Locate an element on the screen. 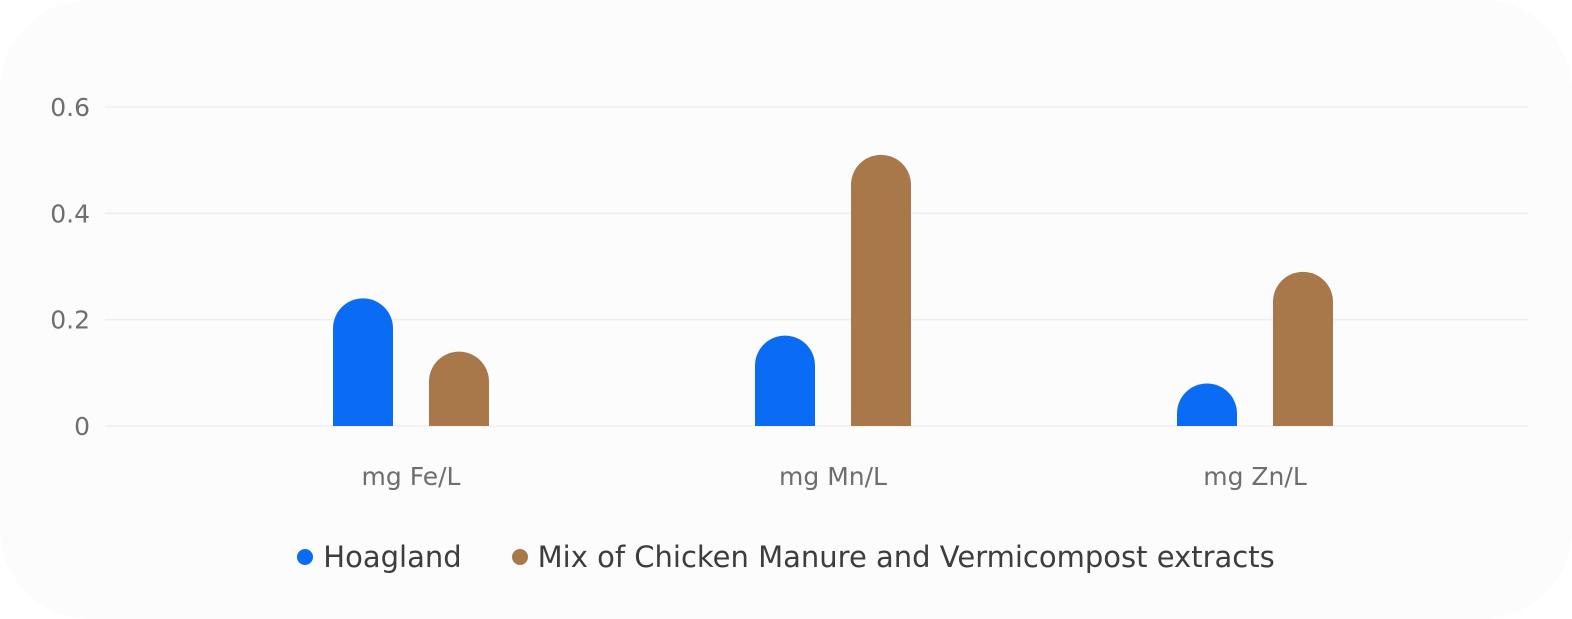 The width and height of the screenshot is (1572, 619). y-axis: 0 0.2 0.4 0.6 is located at coordinates (70, 267).